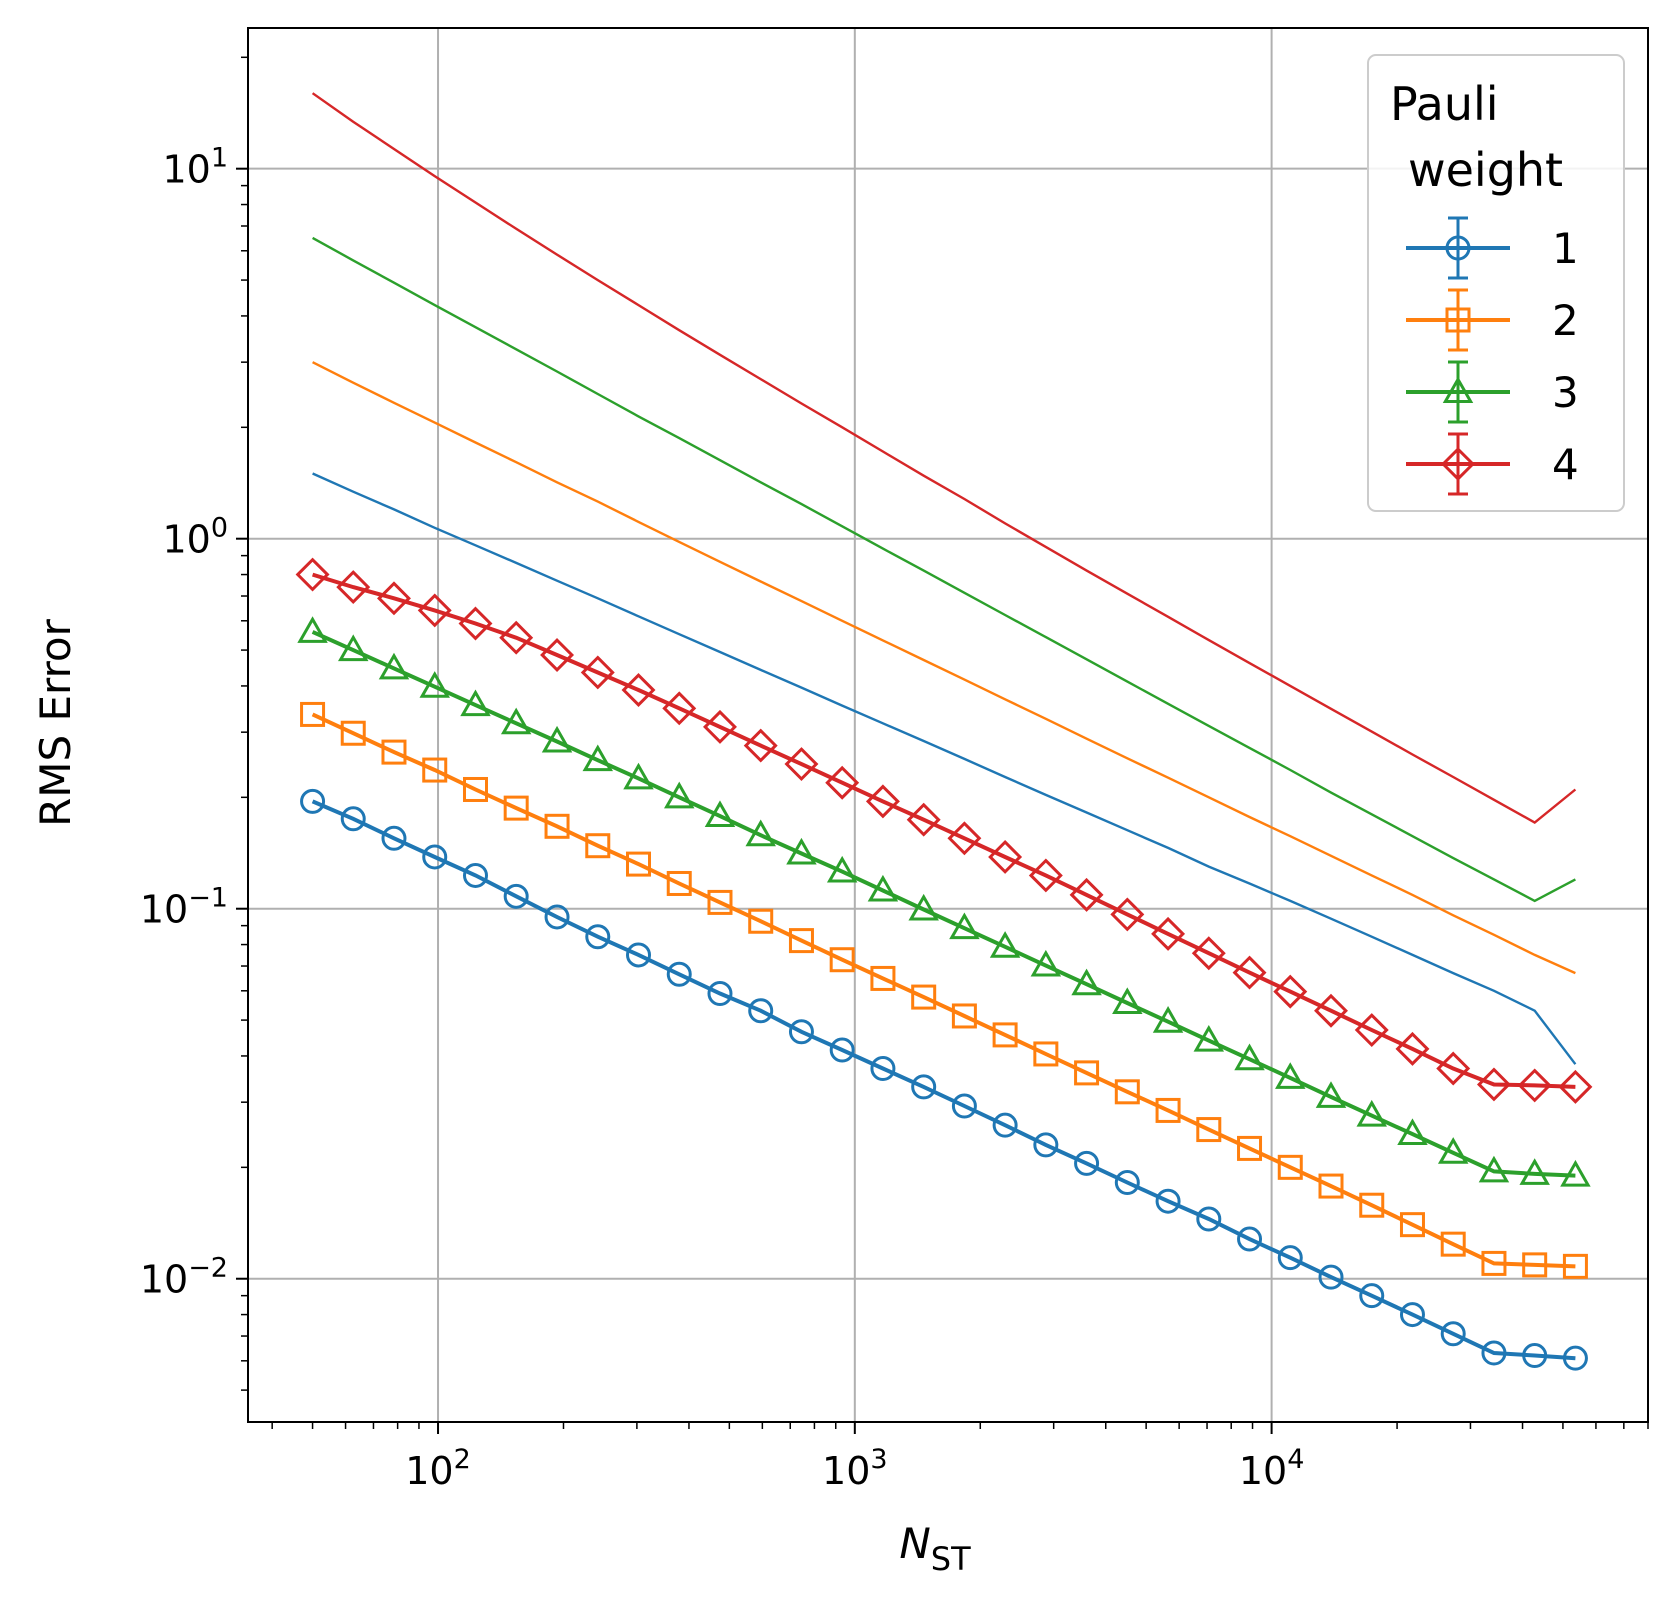 The image size is (1672, 1598). What do you see at coordinates (184, 907) in the screenshot?
I see `y-tick-label: 10⁻¹` at bounding box center [184, 907].